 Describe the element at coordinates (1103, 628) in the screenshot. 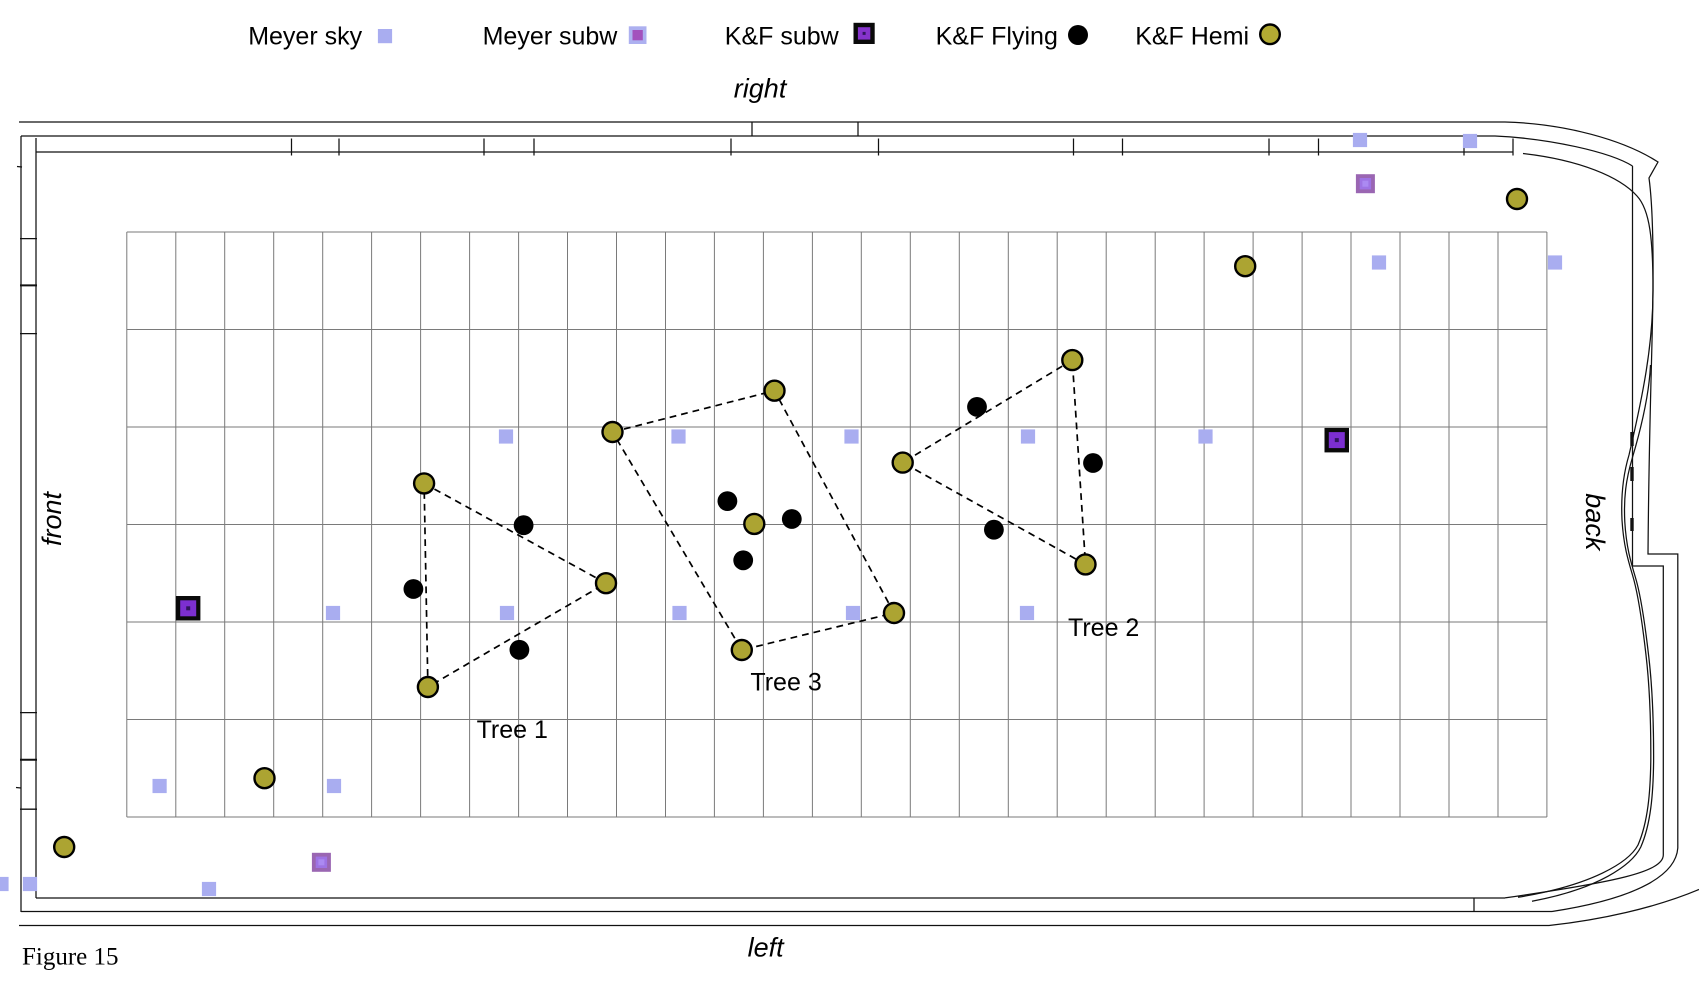

I see `svg-text: Tree 2` at that location.